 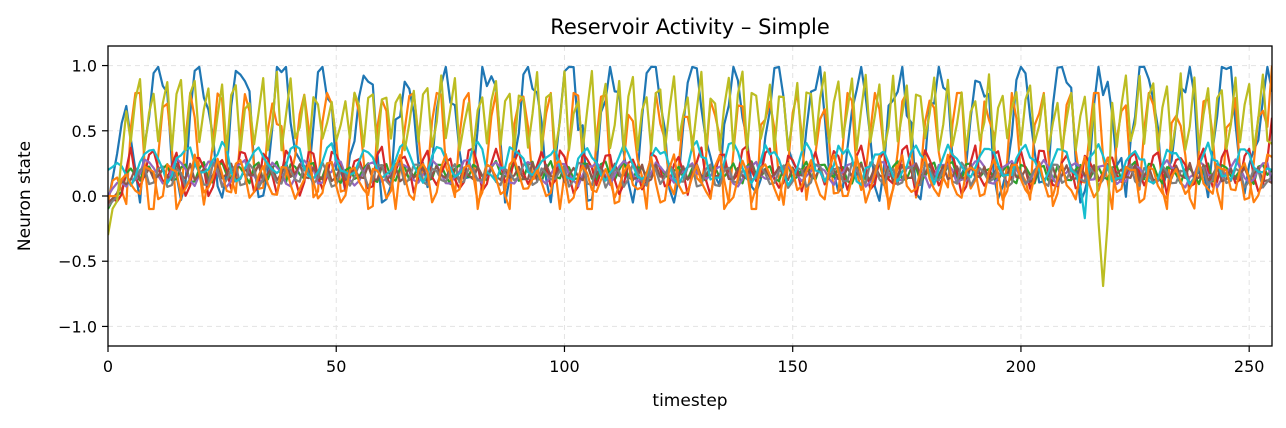 What do you see at coordinates (77, 326) in the screenshot?
I see `y-tick-label: −1.0` at bounding box center [77, 326].